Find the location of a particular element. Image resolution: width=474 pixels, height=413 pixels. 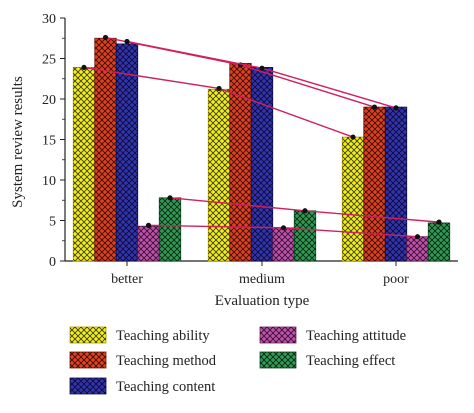

bar-teaching-effect-poor is located at coordinates (439, 242).